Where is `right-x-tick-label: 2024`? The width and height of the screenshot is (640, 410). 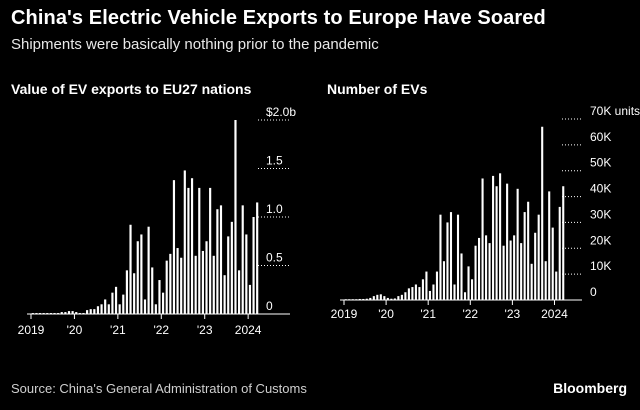 right-x-tick-label: 2024 is located at coordinates (554, 314).